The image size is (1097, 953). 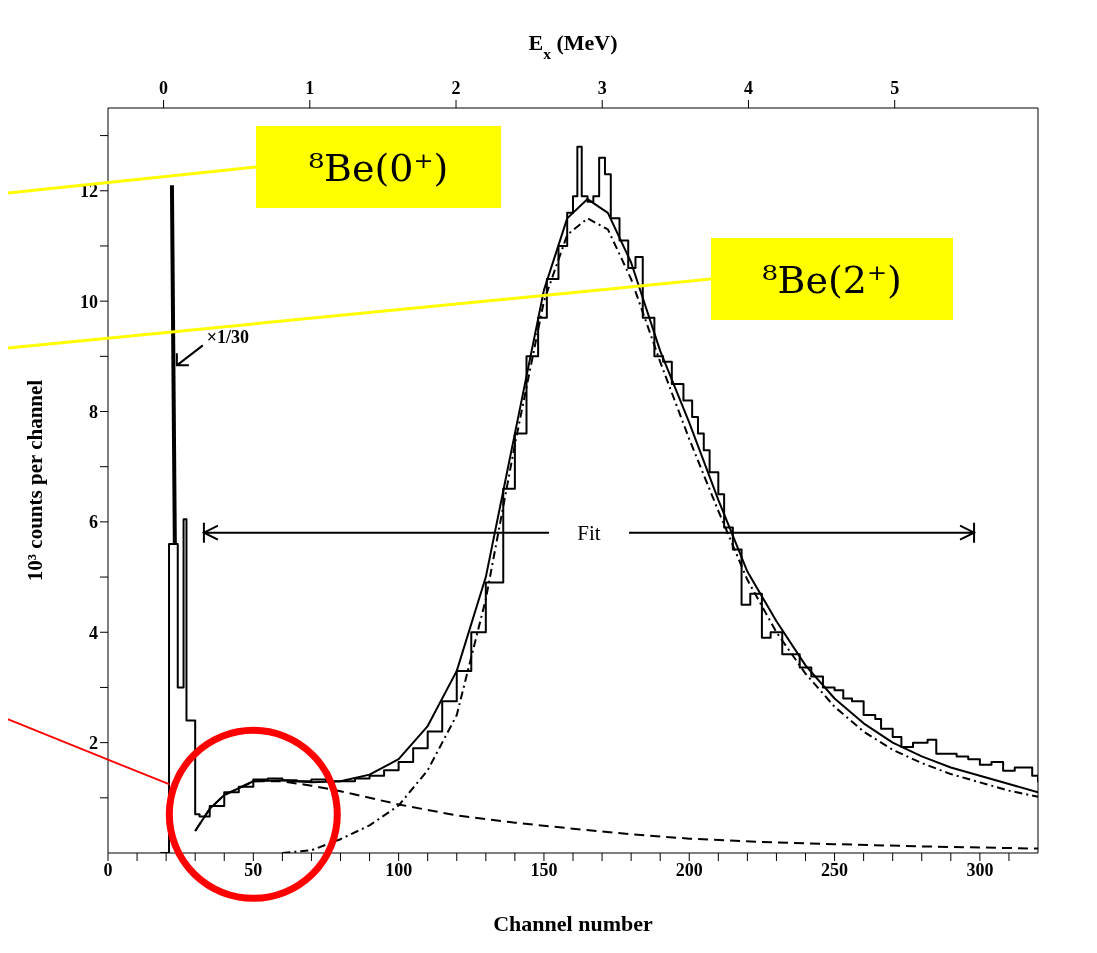 I want to click on y-axis-title: 10³ counts per channel, so click(x=35, y=480).